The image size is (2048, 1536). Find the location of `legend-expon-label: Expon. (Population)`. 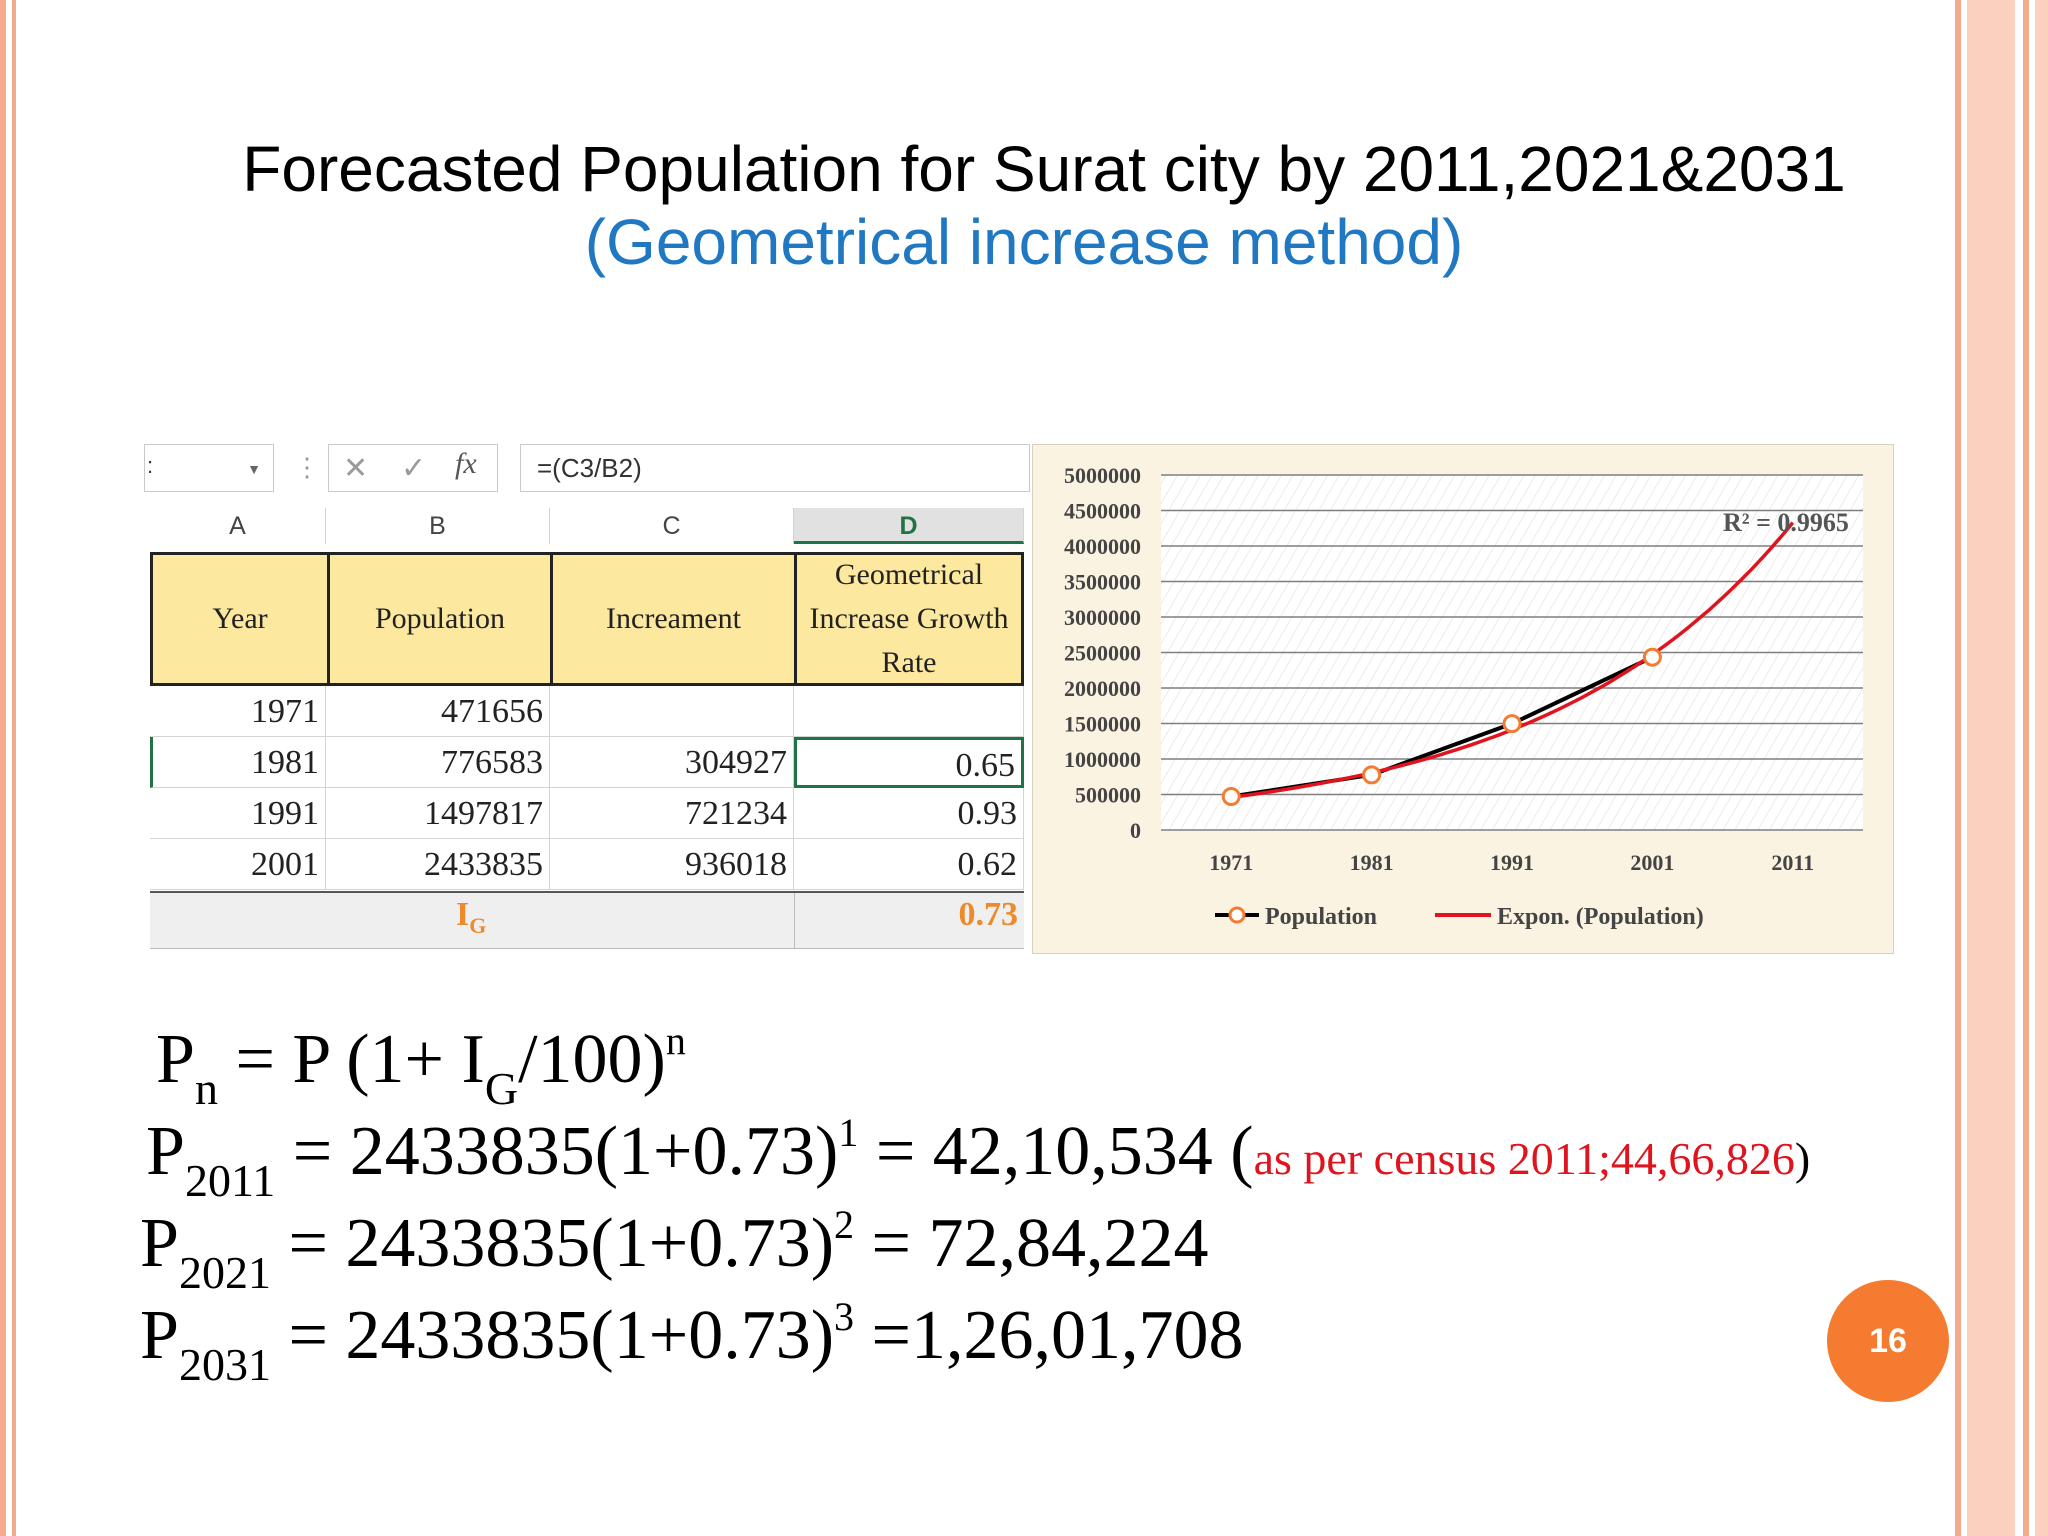

legend-expon-label: Expon. (Population) is located at coordinates (1600, 917).